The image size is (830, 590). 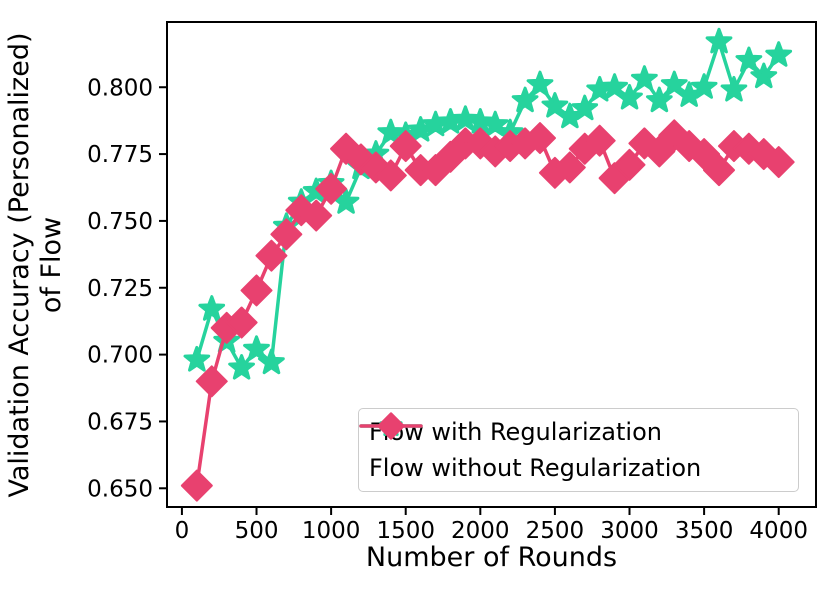 I want to click on x-axis-label: Number of Rounds, so click(x=491, y=557).